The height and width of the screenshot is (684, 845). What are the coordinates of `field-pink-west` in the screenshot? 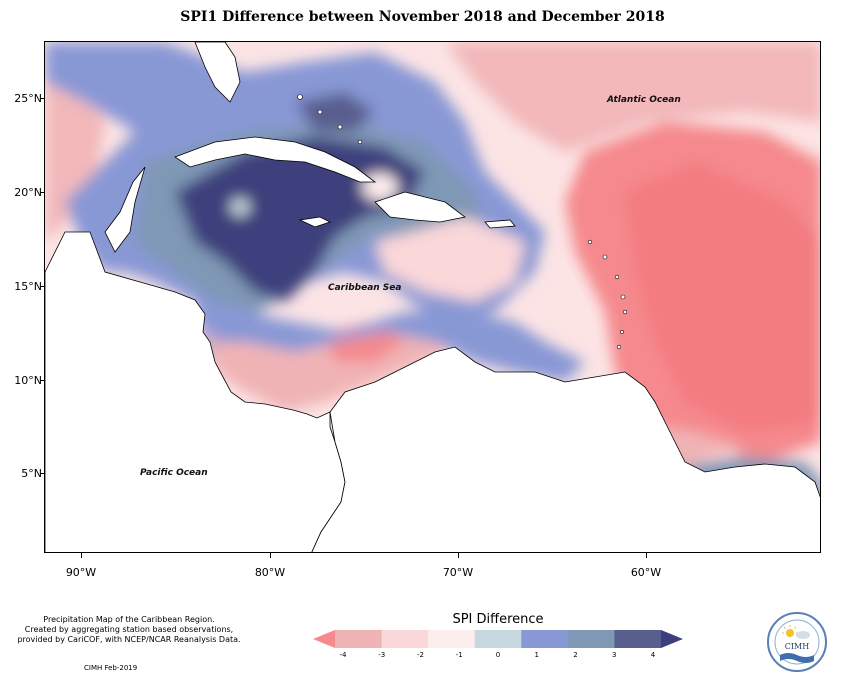 It's located at (75, 157).